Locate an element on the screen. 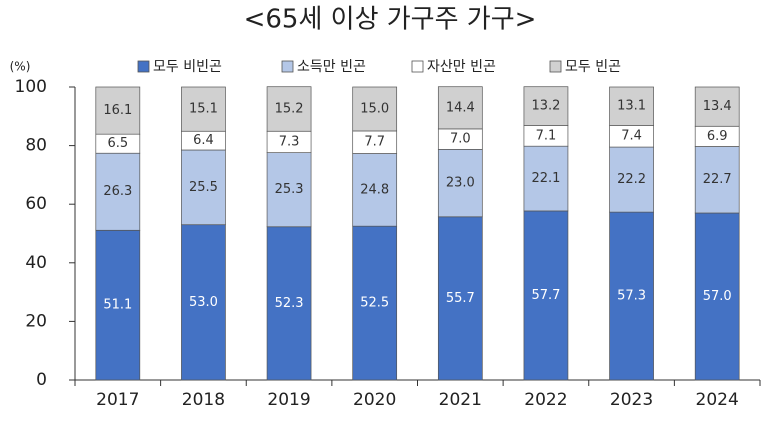 This screenshot has width=780, height=421. value-label: 55.7 is located at coordinates (460, 298).